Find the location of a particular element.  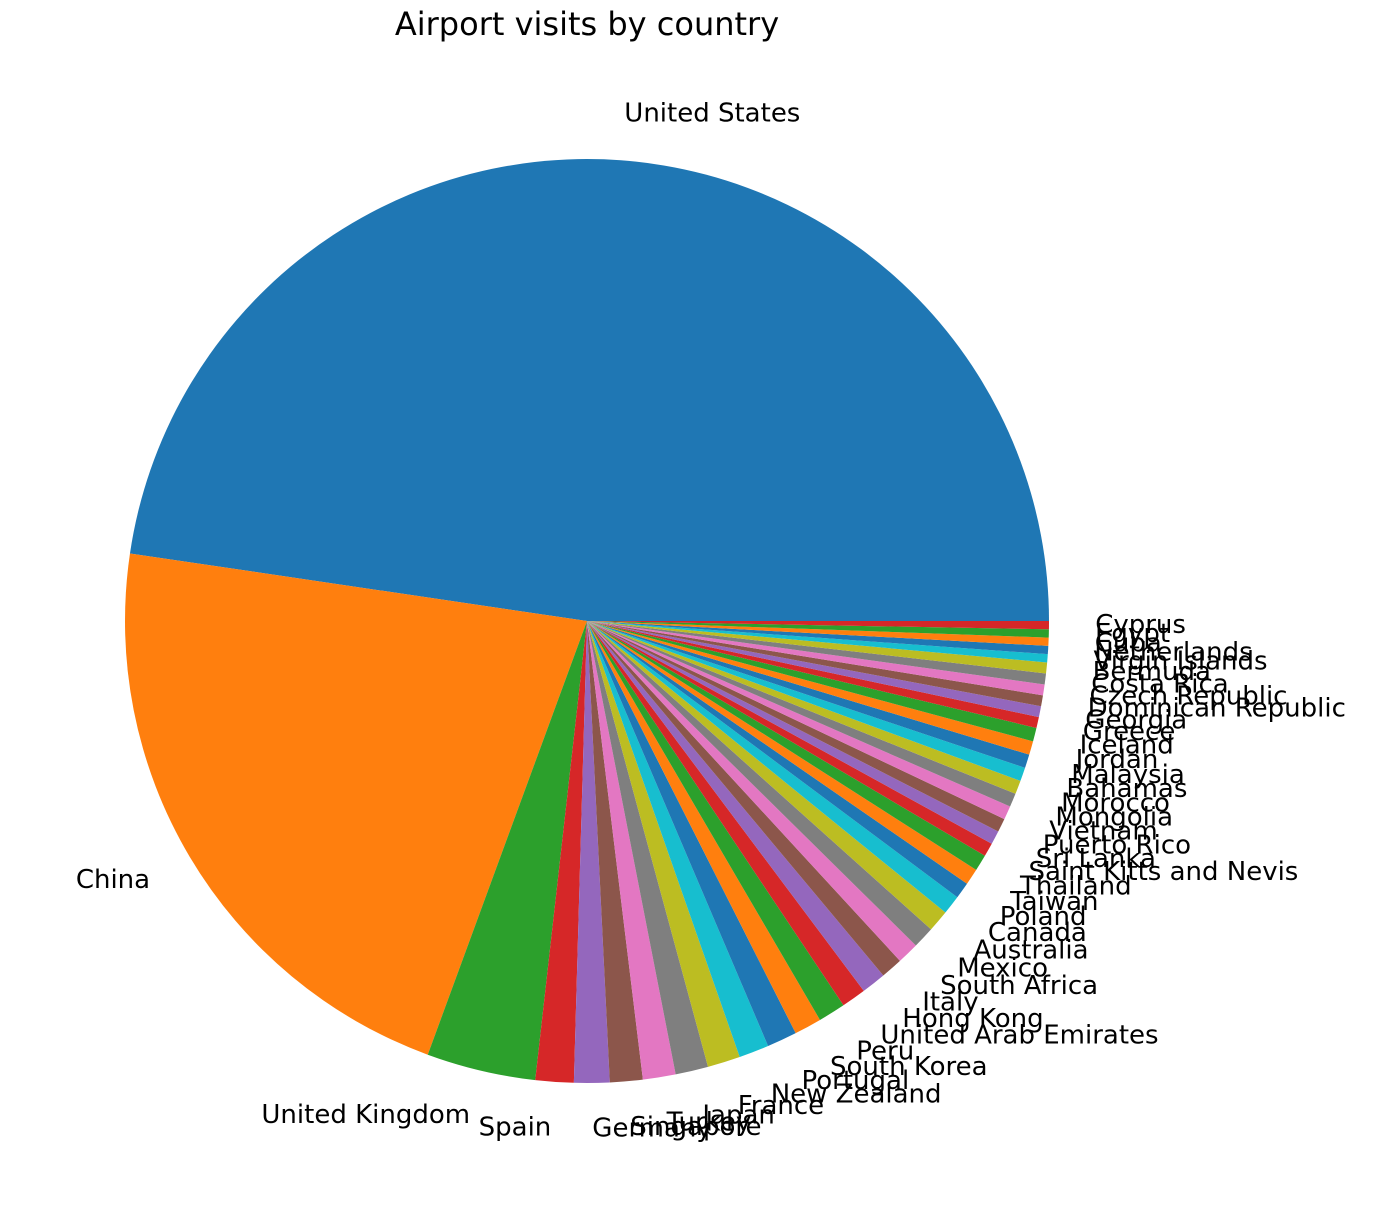

pie-label-costa-rica: Costa Rica is located at coordinates (1160, 684).